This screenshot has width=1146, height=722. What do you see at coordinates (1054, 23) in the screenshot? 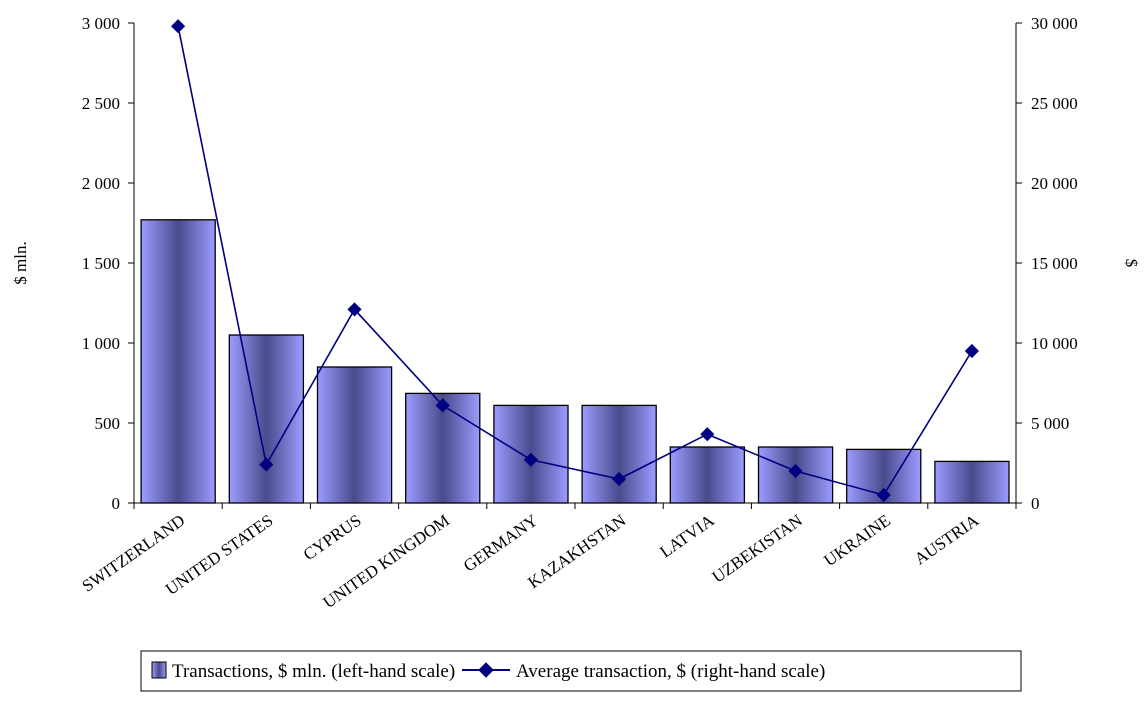
I see `right-tick-label: 30 000` at bounding box center [1054, 23].